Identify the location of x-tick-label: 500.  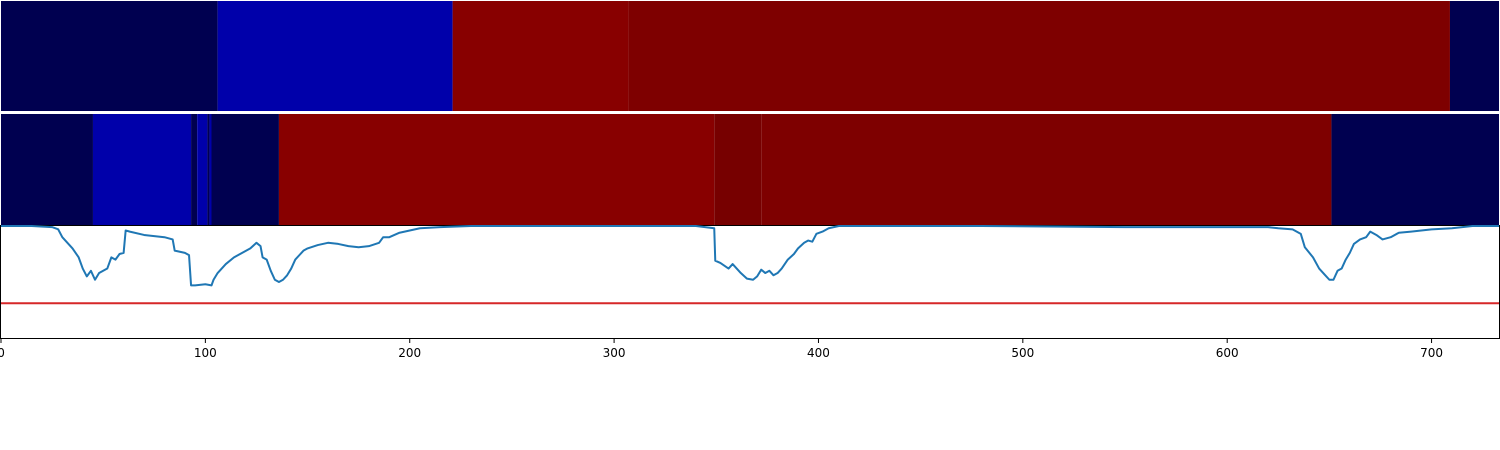
(1022, 353).